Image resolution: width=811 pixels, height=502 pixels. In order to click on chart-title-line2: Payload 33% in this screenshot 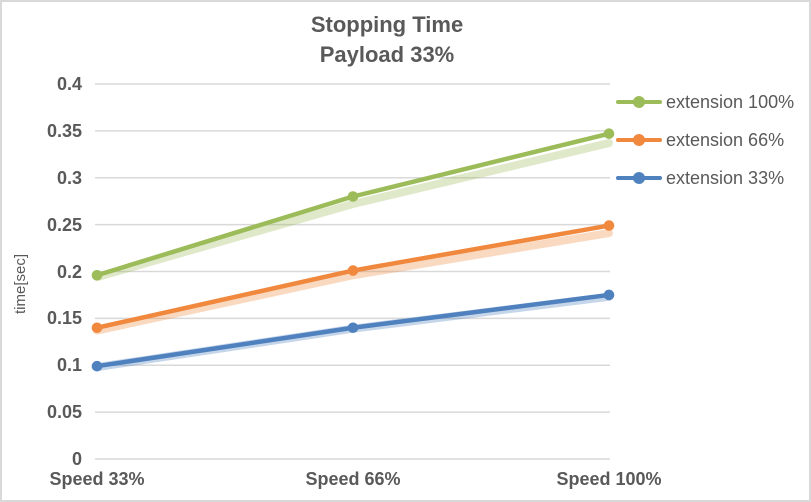, I will do `click(387, 54)`.